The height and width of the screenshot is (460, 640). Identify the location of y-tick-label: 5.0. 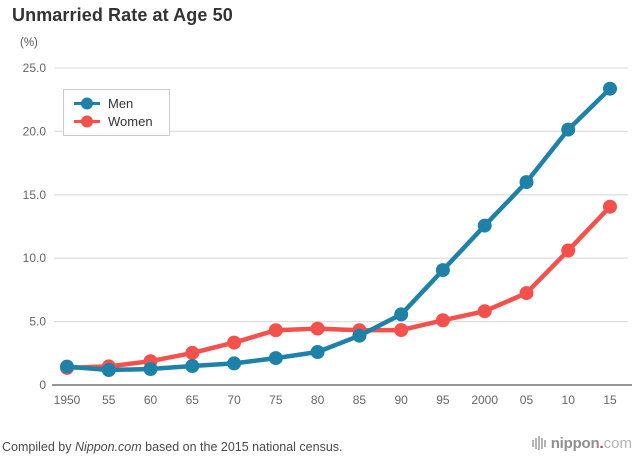
(37, 322).